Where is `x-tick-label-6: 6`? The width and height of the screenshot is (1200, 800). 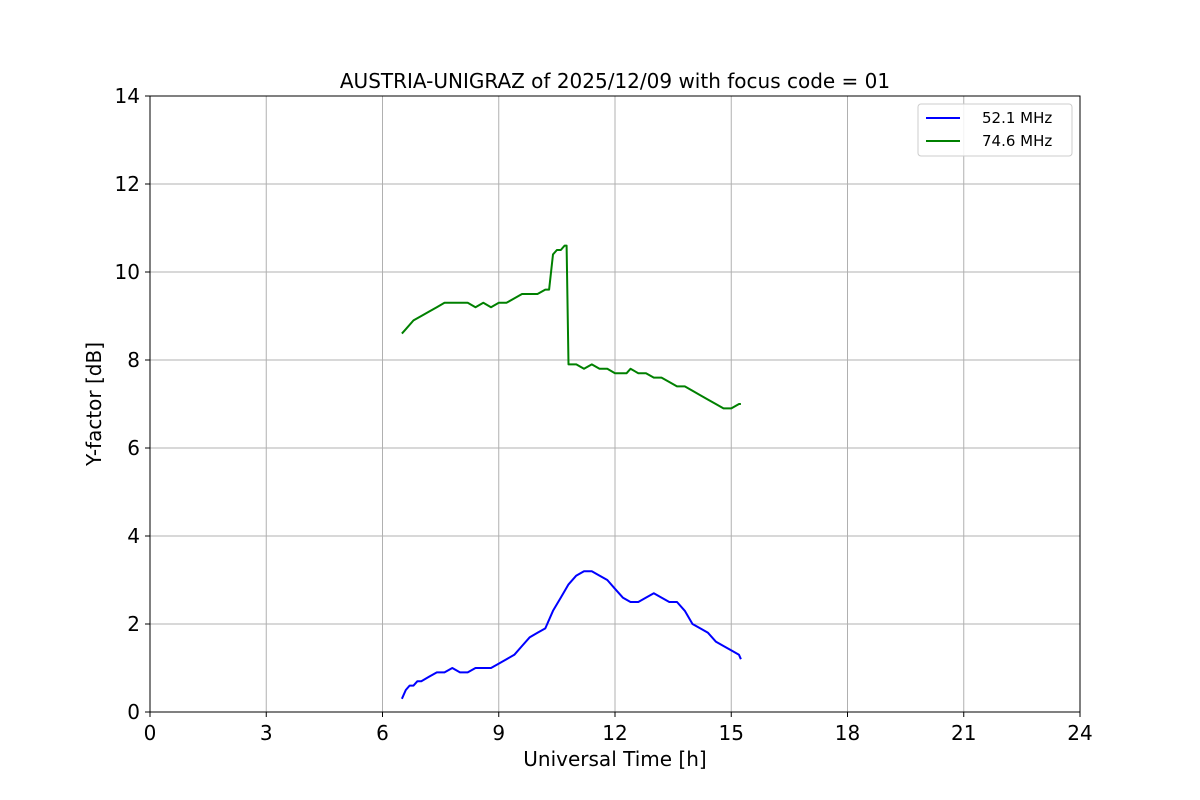 x-tick-label-6: 6 is located at coordinates (382, 733).